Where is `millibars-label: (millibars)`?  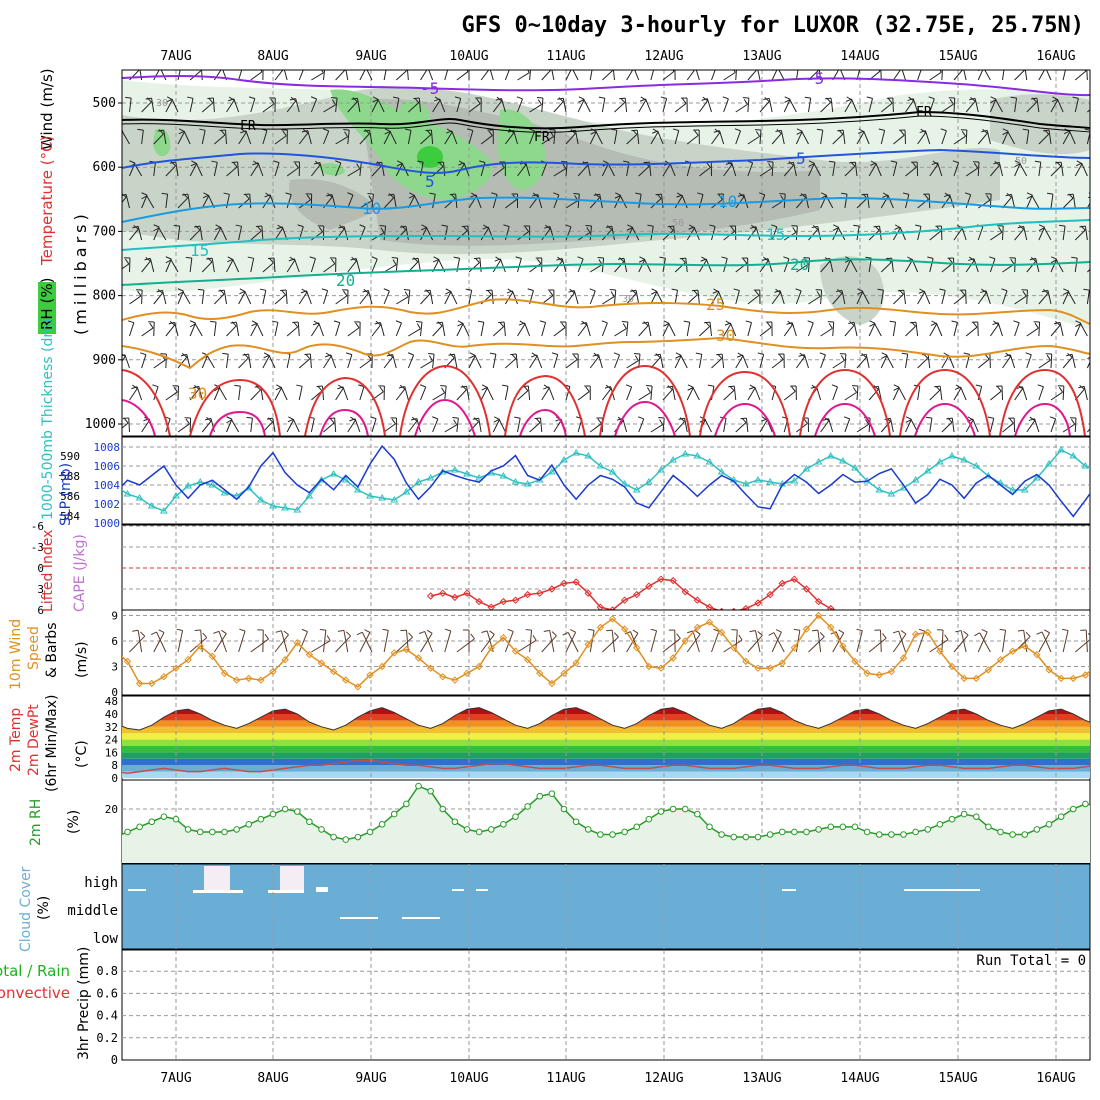 millibars-label: (millibars) is located at coordinates (80, 272).